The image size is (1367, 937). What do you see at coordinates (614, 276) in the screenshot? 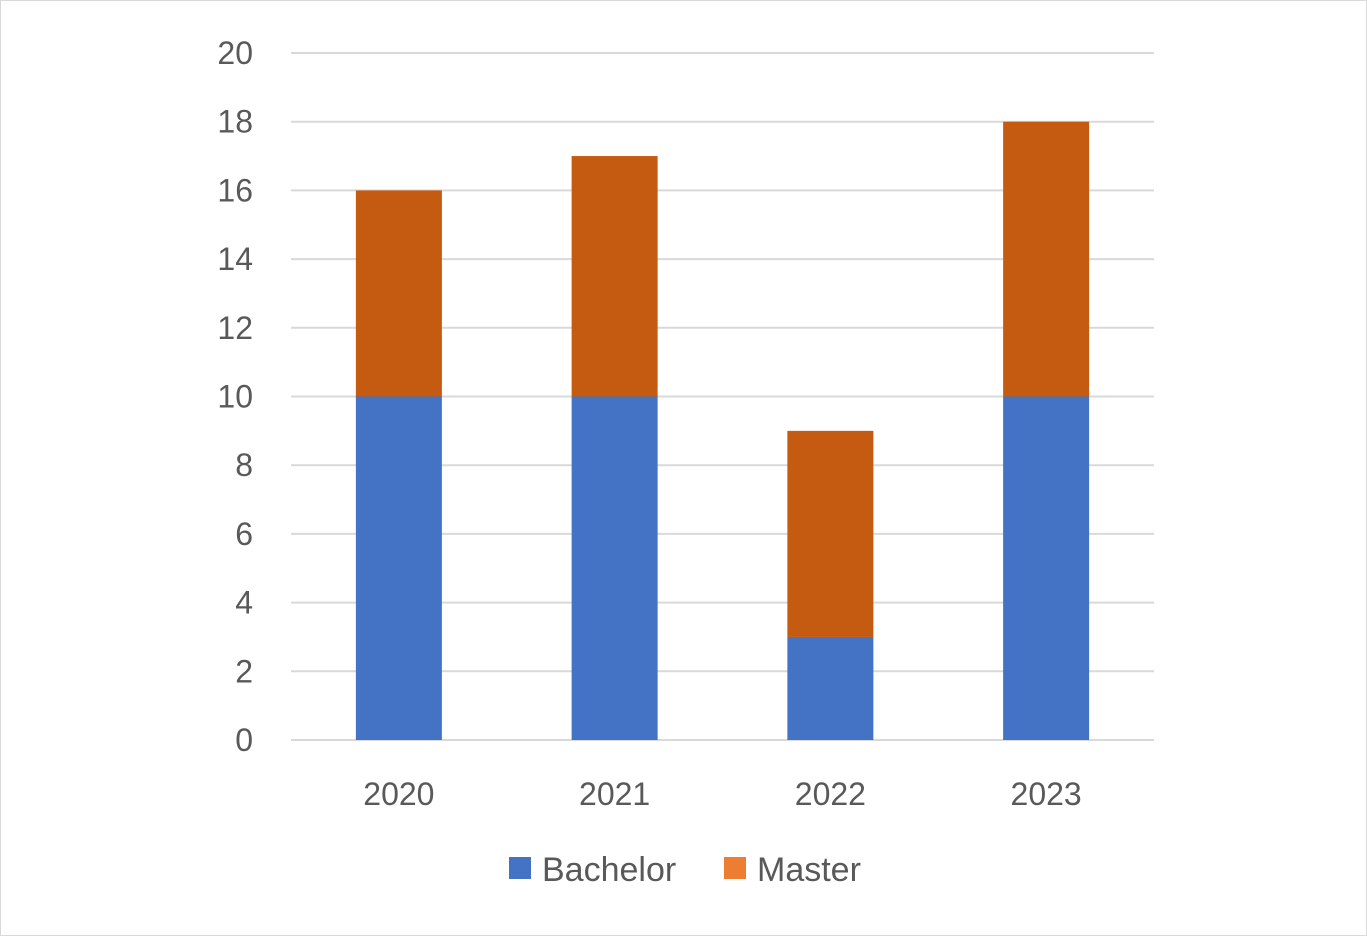
I see `bar-master-2021` at bounding box center [614, 276].